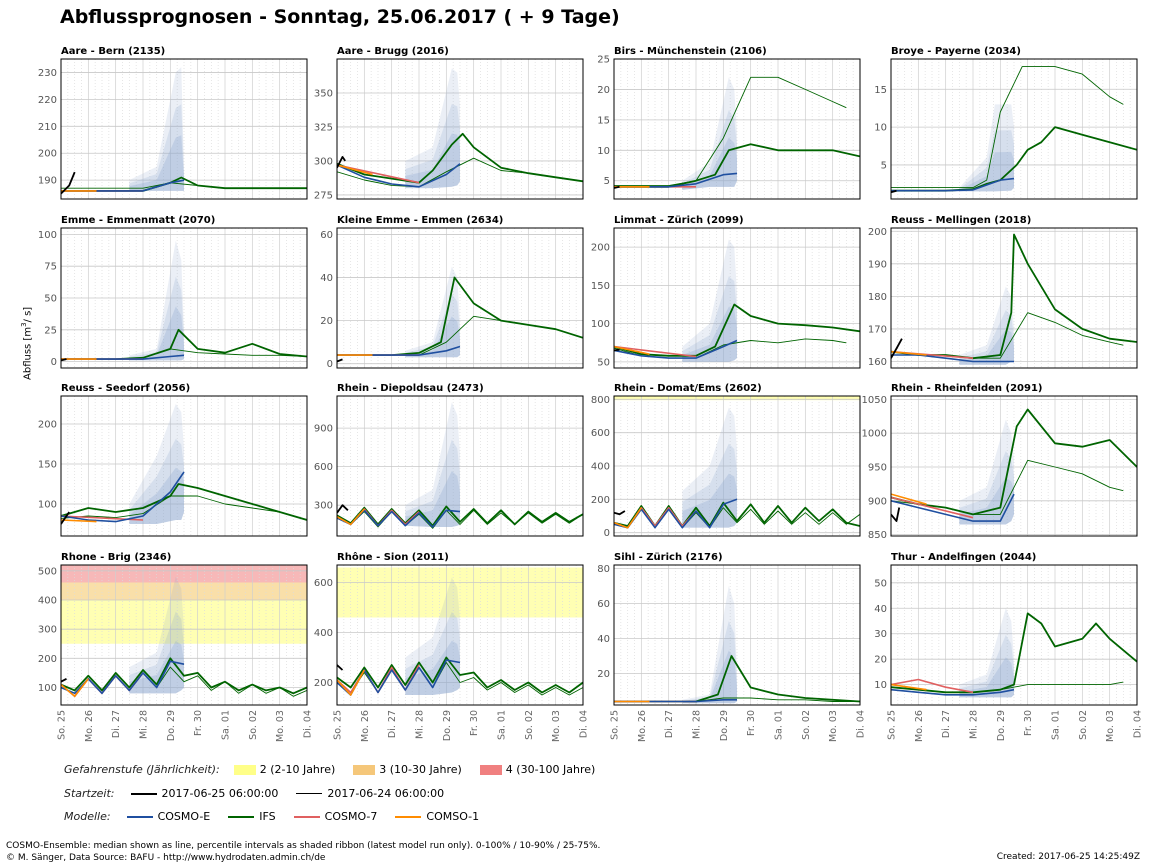  Describe the element at coordinates (603, 569) in the screenshot. I see `y-tick-label: 80` at that location.